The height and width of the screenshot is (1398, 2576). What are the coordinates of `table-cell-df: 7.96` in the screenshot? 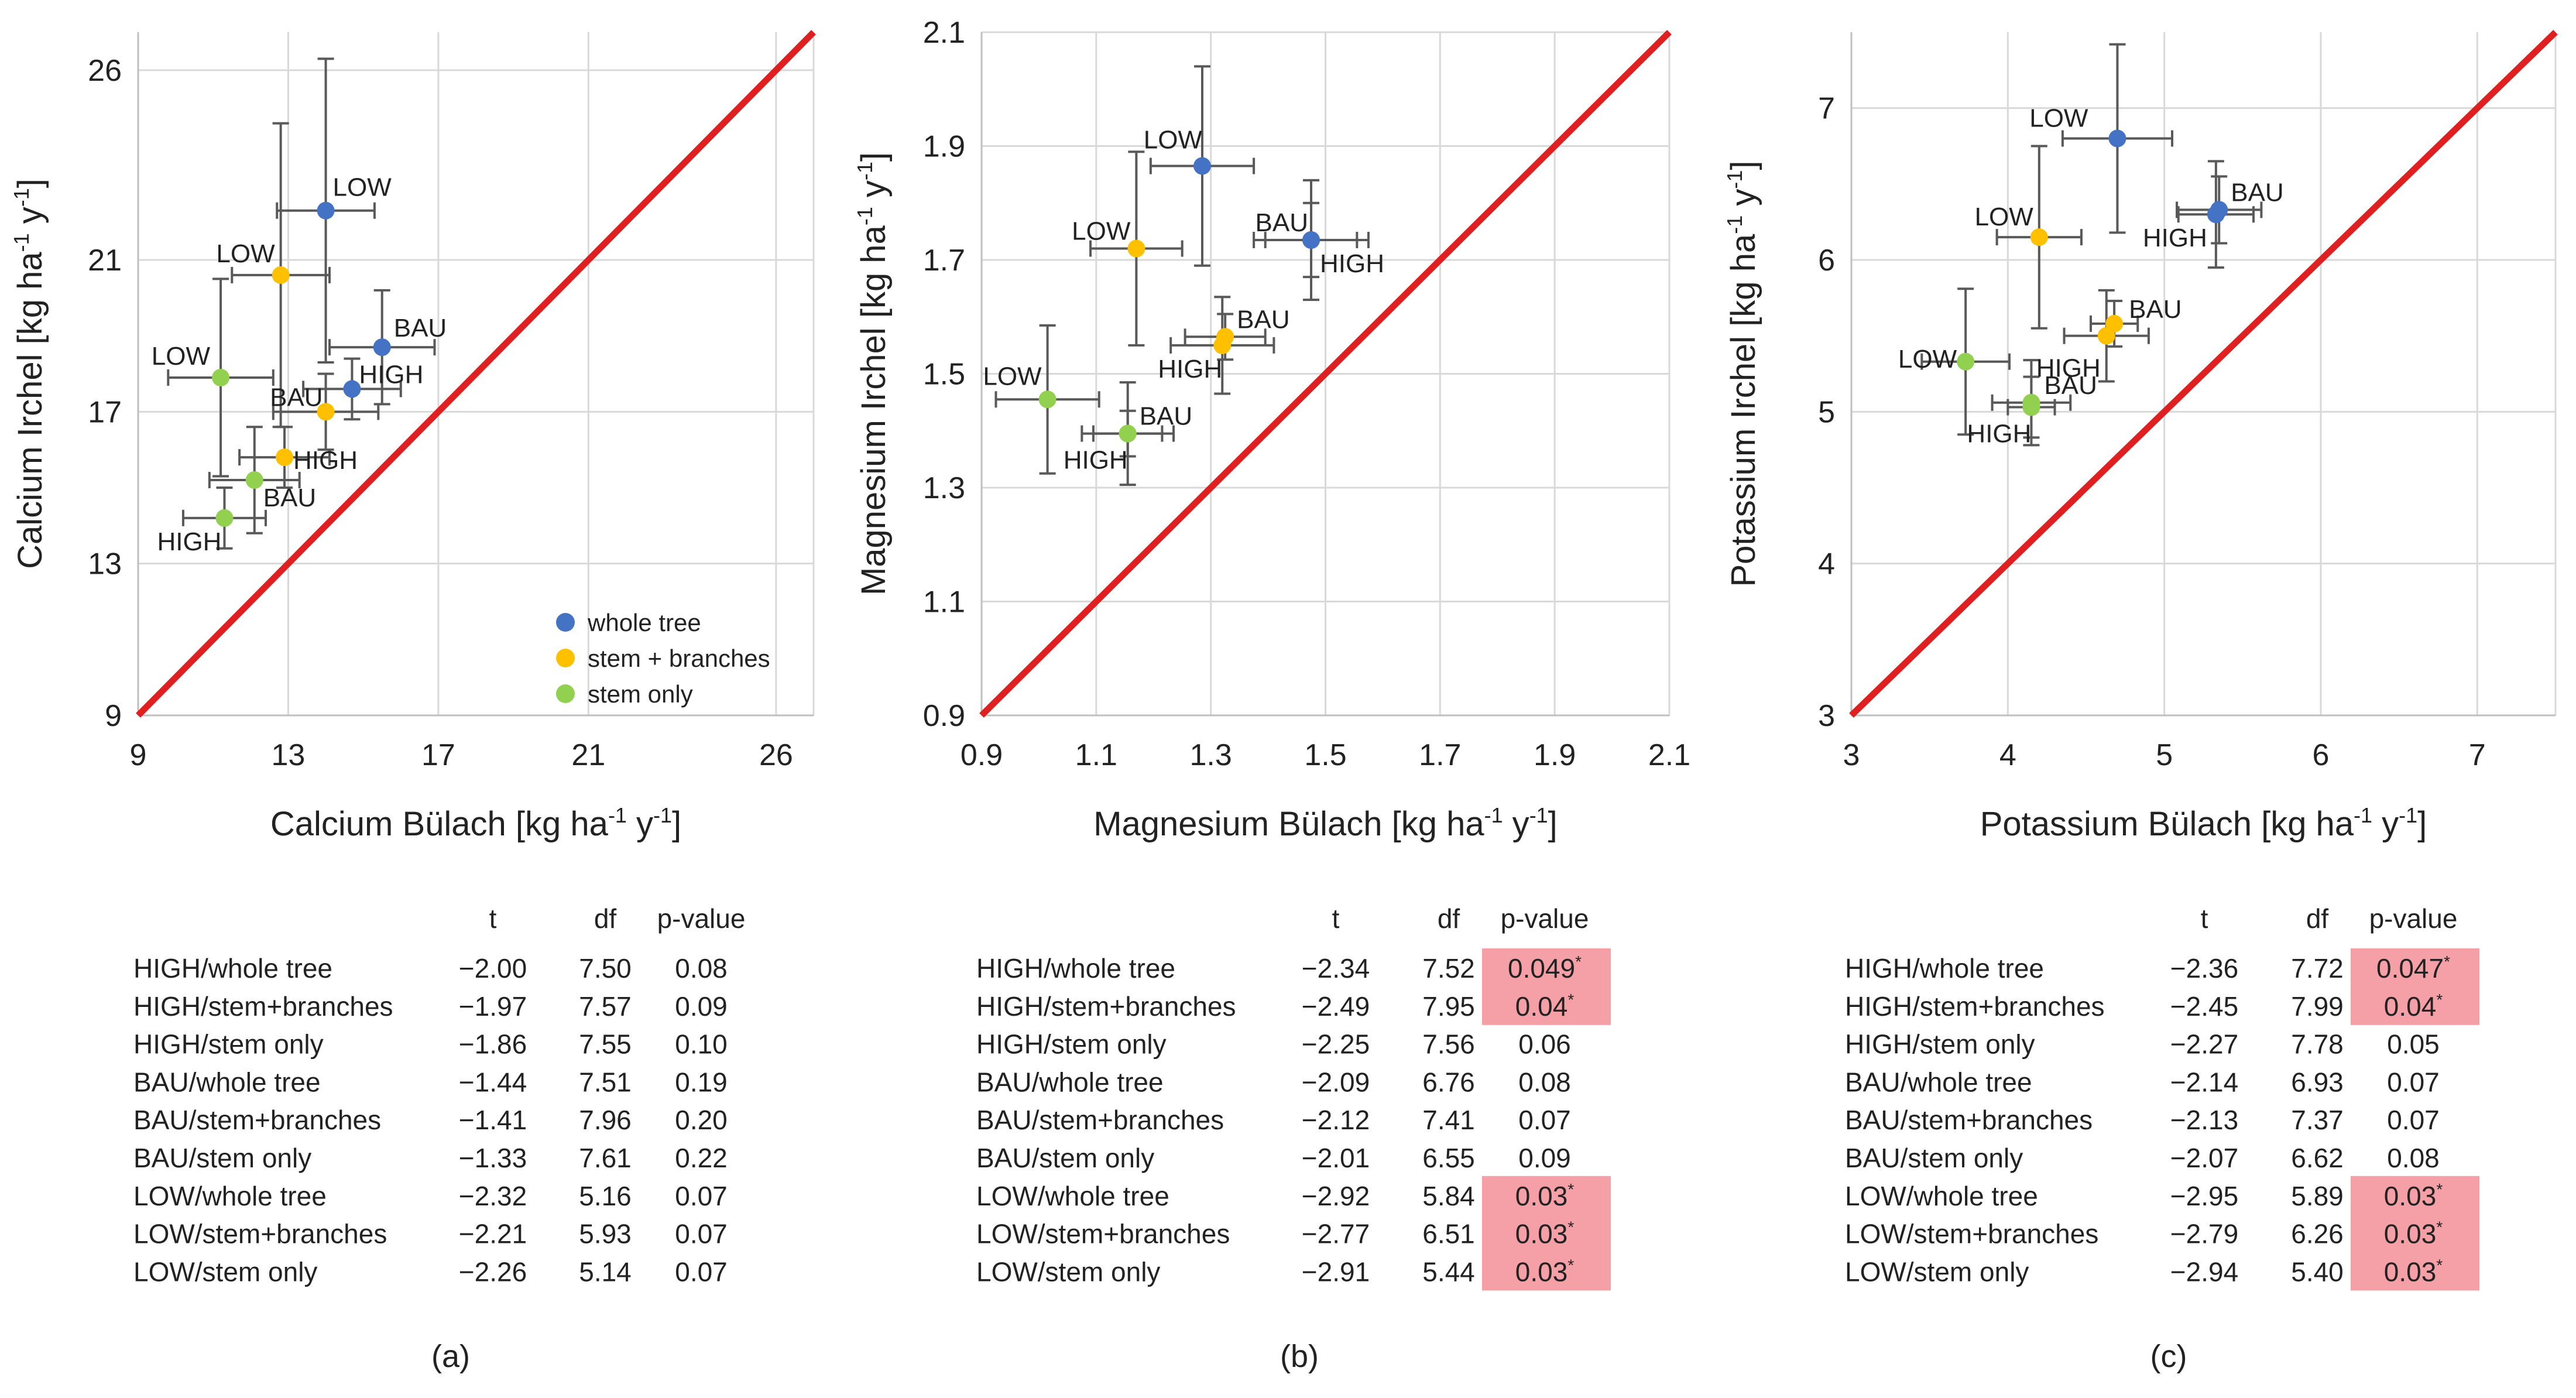 It's located at (605, 1120).